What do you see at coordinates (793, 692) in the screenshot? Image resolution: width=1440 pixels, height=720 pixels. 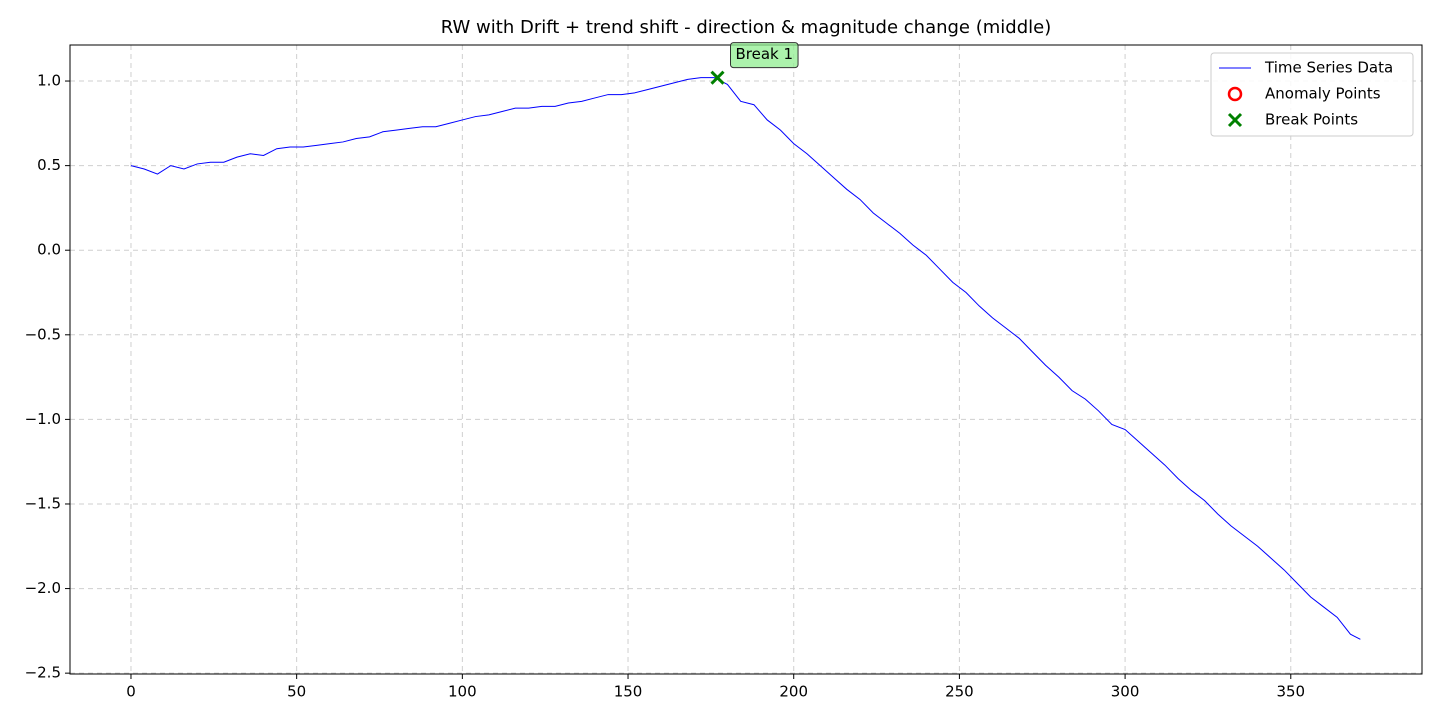 I see `x-tick-label: 200` at bounding box center [793, 692].